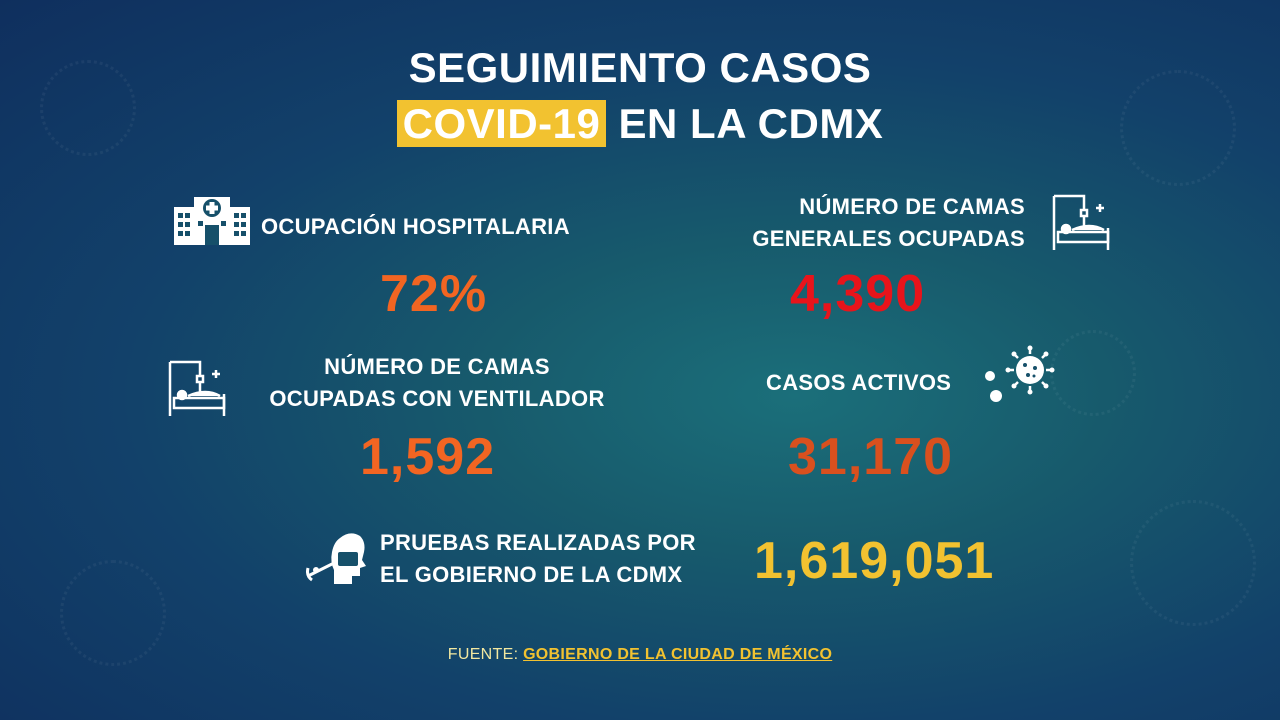  Describe the element at coordinates (437, 398) in the screenshot. I see `camas-ventilador-label-line-2: OCUPADAS CON VENTILADOR` at that location.